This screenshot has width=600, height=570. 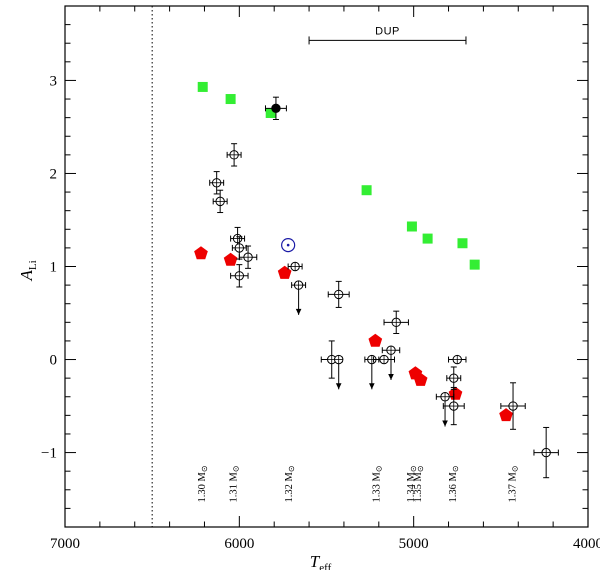 I want to click on x-tick-label: 4000, so click(x=586, y=544).